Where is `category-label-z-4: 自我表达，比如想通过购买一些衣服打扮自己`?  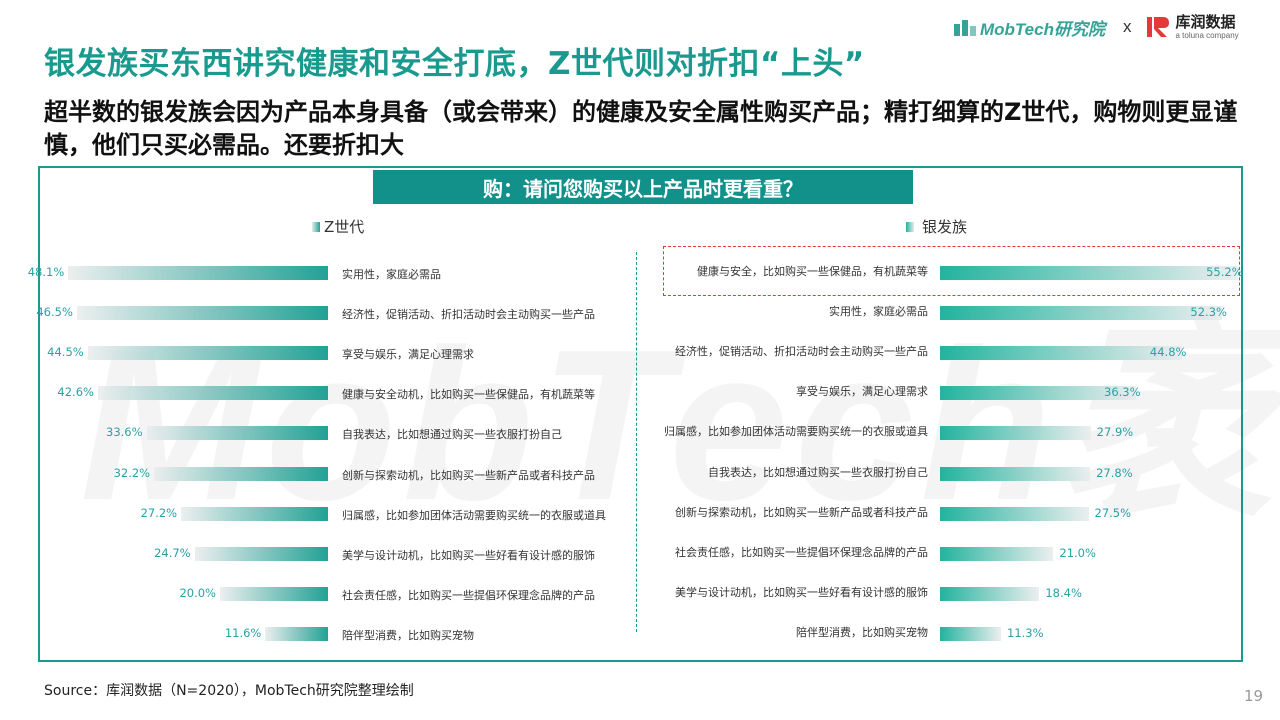 category-label-z-4: 自我表达，比如想通过购买一些衣服打扮自己 is located at coordinates (452, 435).